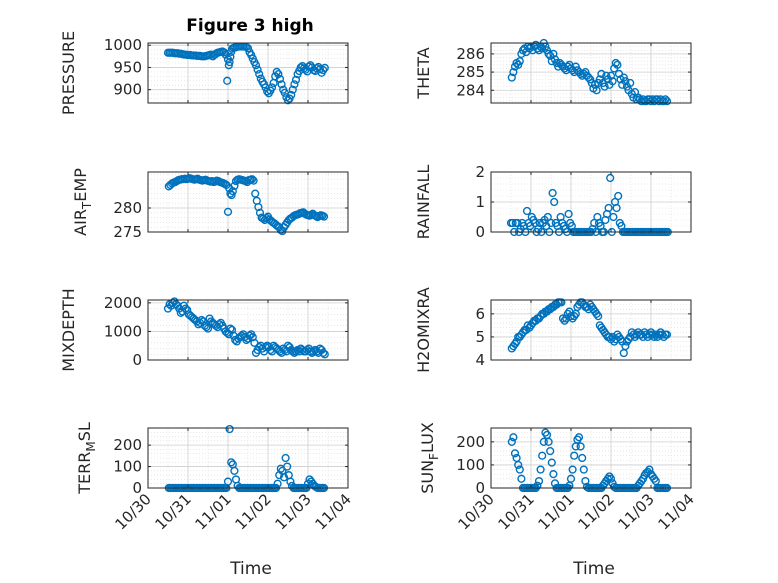 The width and height of the screenshot is (778, 583). What do you see at coordinates (127, 67) in the screenshot?
I see `y-tick-label: 950` at bounding box center [127, 67].